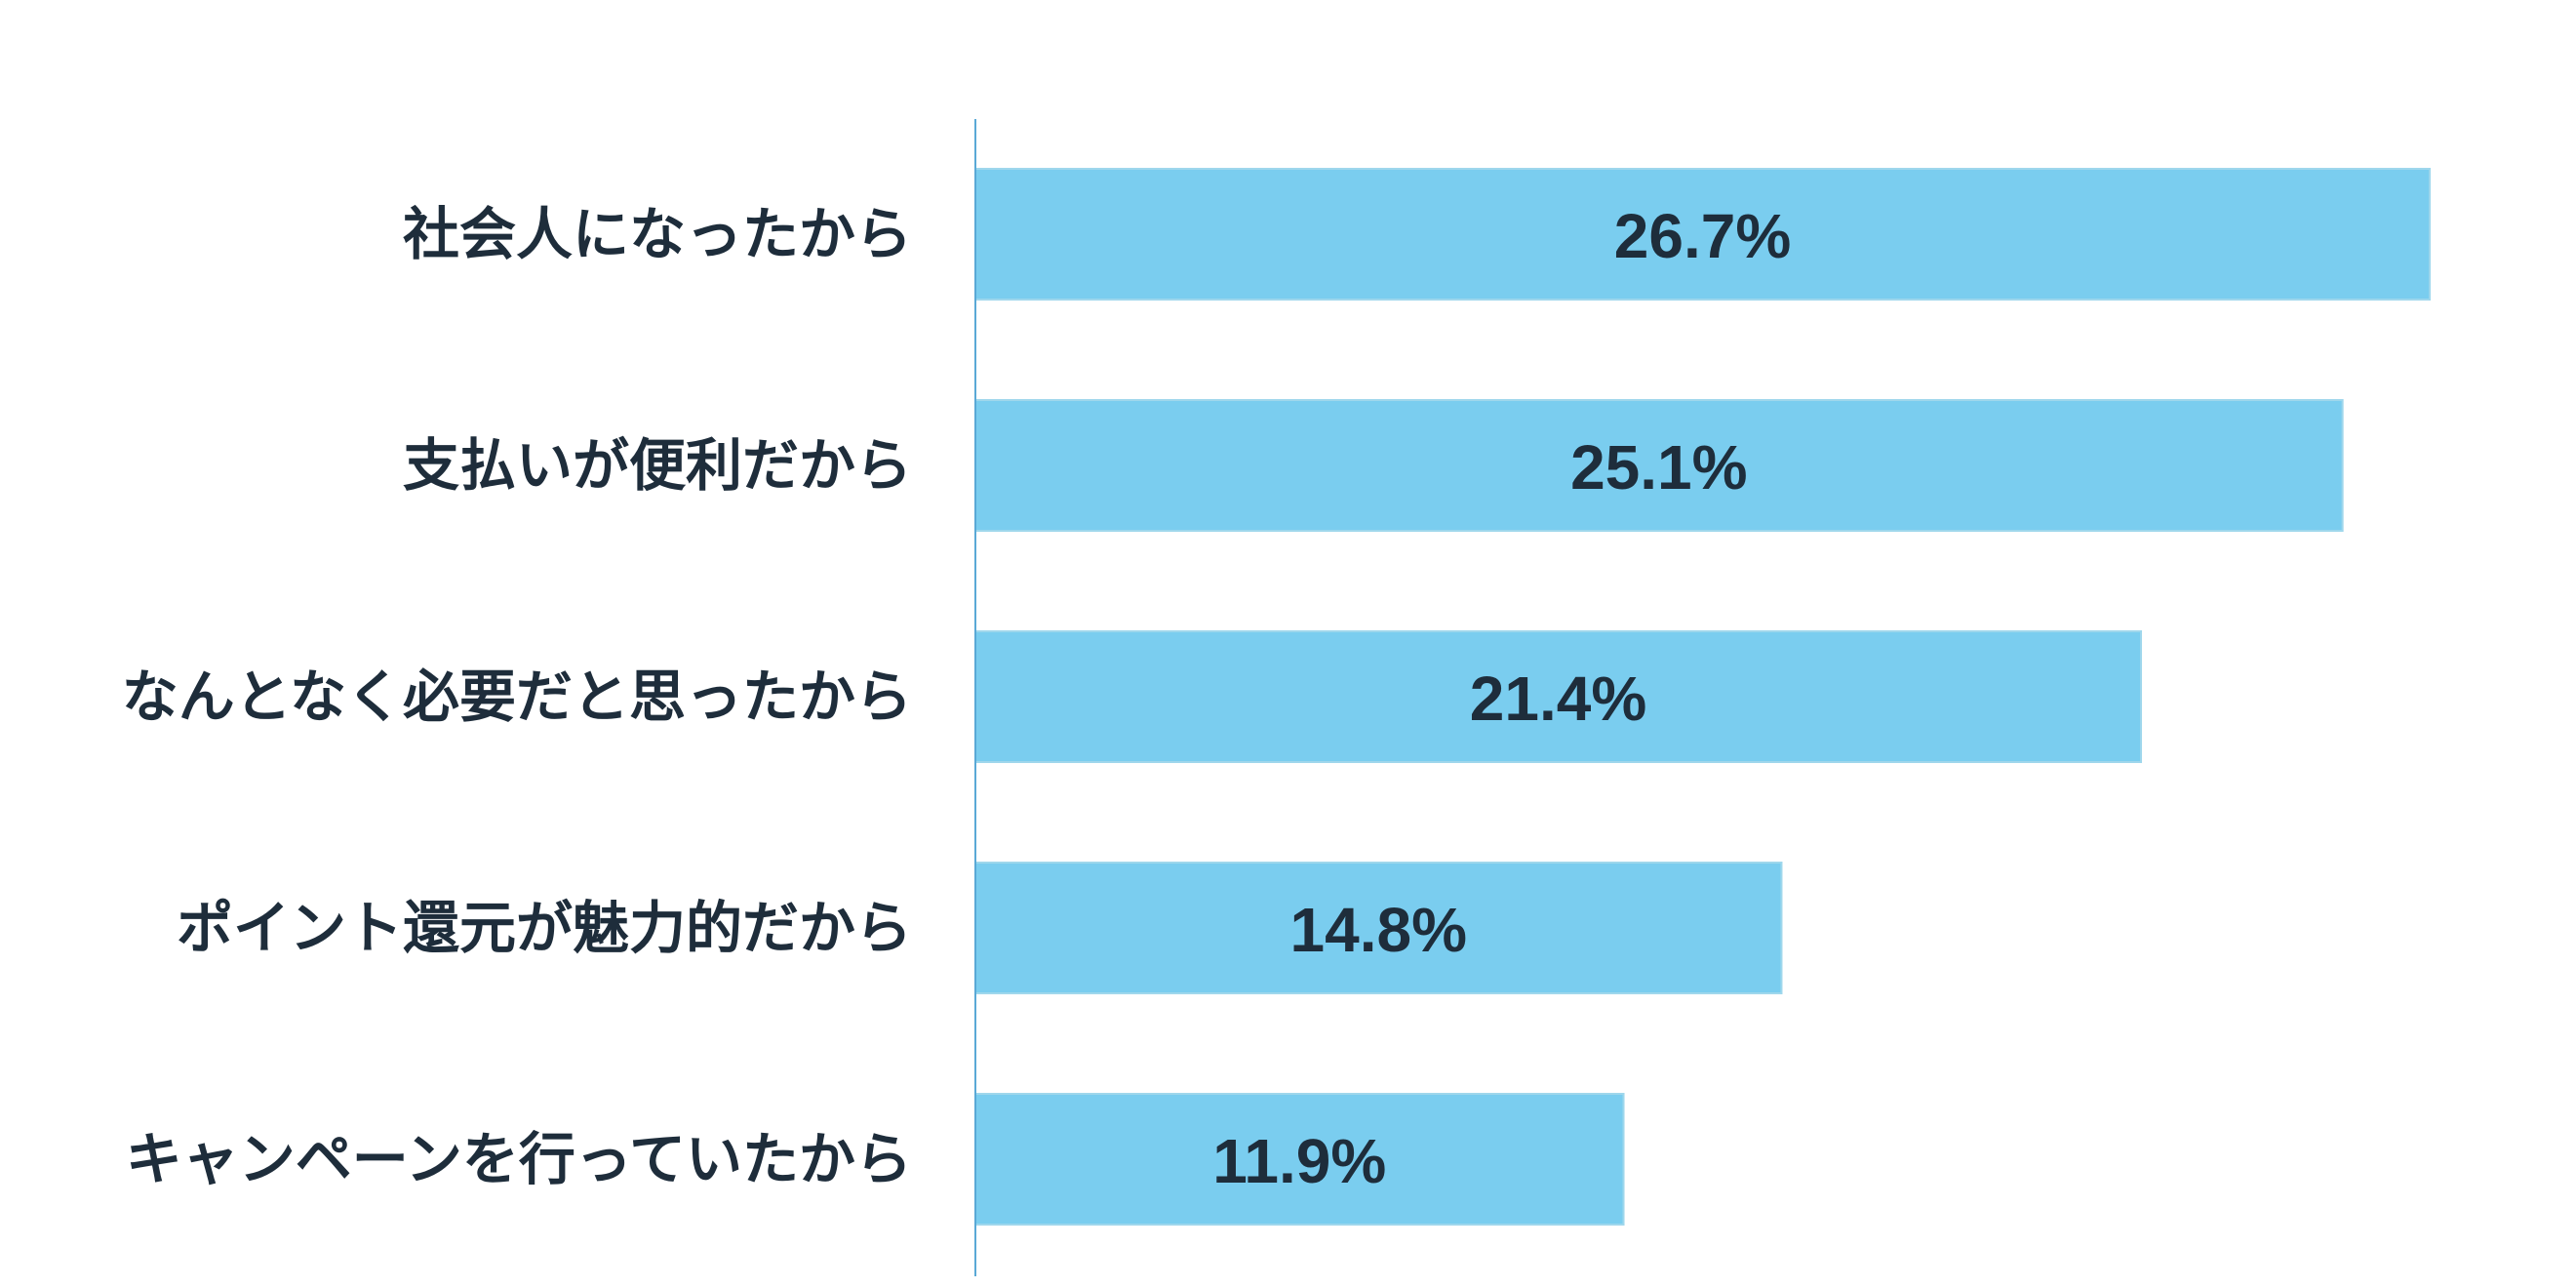 The height and width of the screenshot is (1288, 2576). I want to click on category-label: ポイント還元が魅力的だから, so click(544, 928).